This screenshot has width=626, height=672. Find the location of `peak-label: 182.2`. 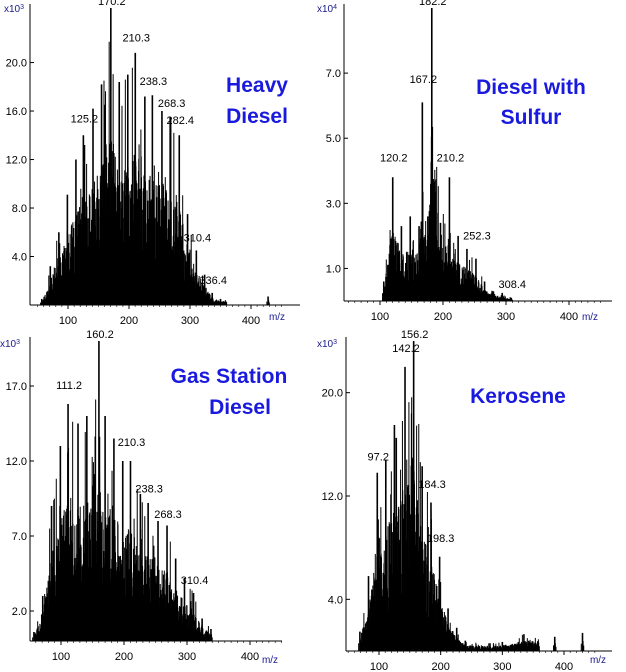

peak-label: 182.2 is located at coordinates (433, 4).